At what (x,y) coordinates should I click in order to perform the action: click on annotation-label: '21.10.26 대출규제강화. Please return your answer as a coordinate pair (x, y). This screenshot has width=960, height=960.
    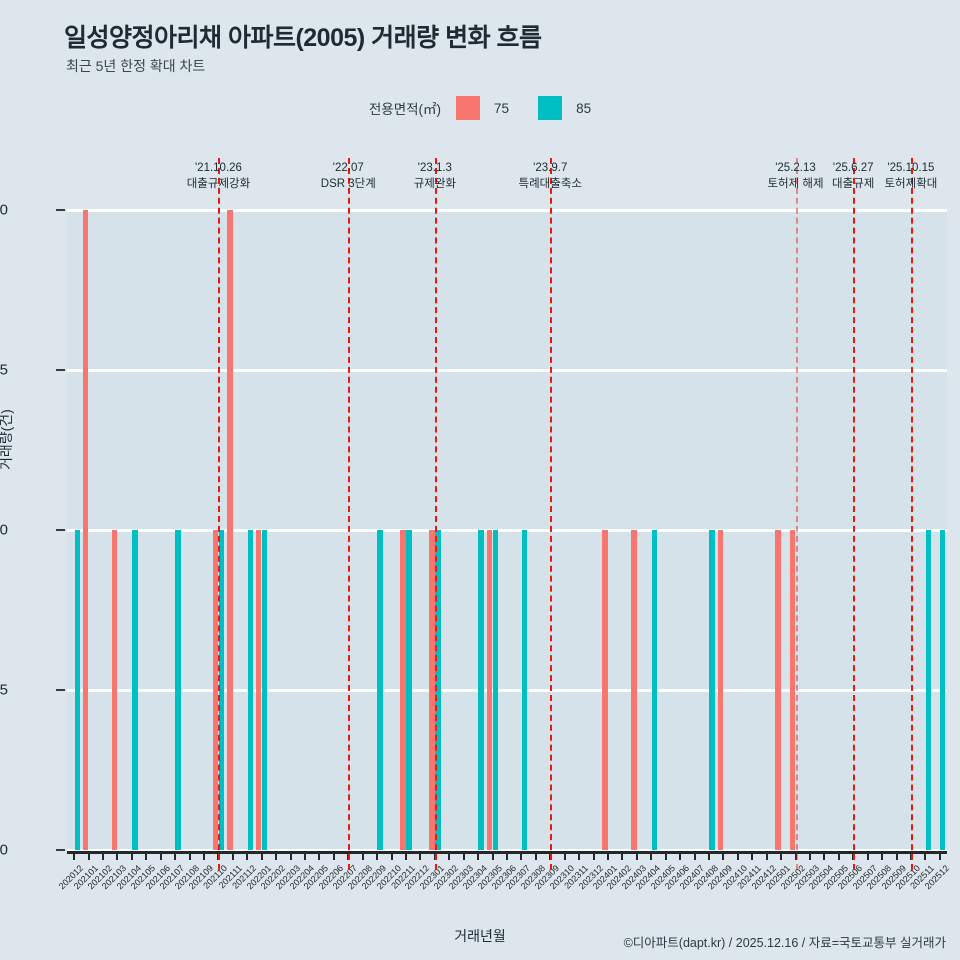
    Looking at the image, I should click on (218, 176).